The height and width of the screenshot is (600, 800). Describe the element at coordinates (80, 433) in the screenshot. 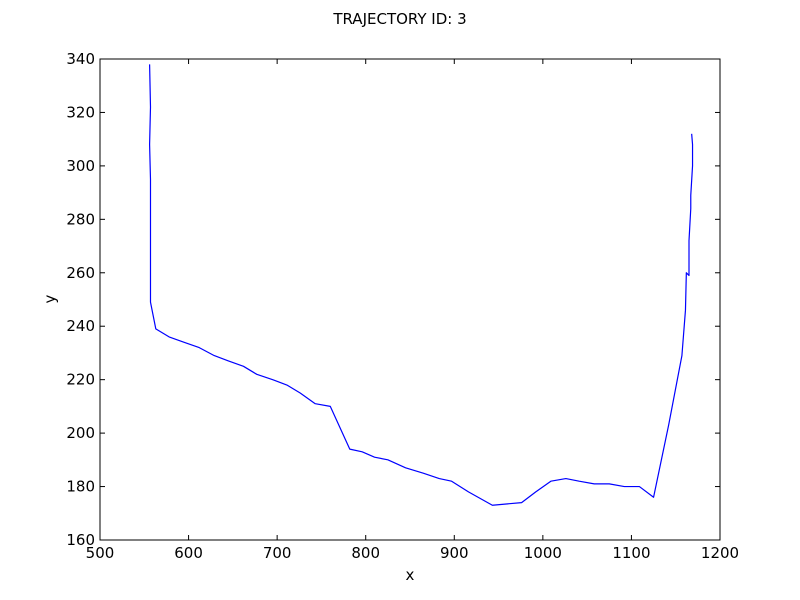

I see `y-tick-label: 200` at that location.